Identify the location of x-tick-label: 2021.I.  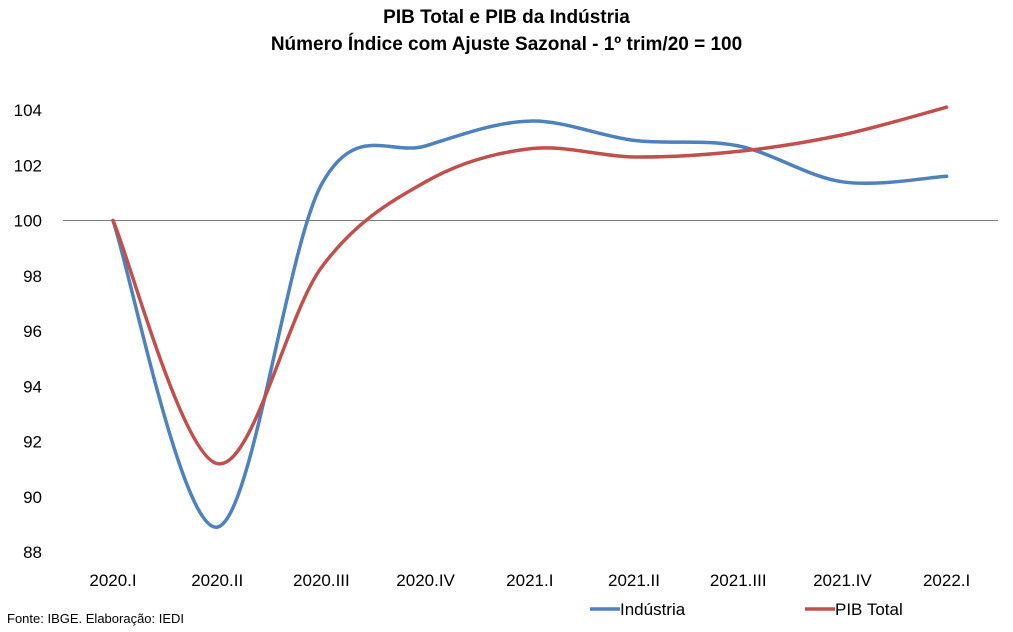
(529, 580).